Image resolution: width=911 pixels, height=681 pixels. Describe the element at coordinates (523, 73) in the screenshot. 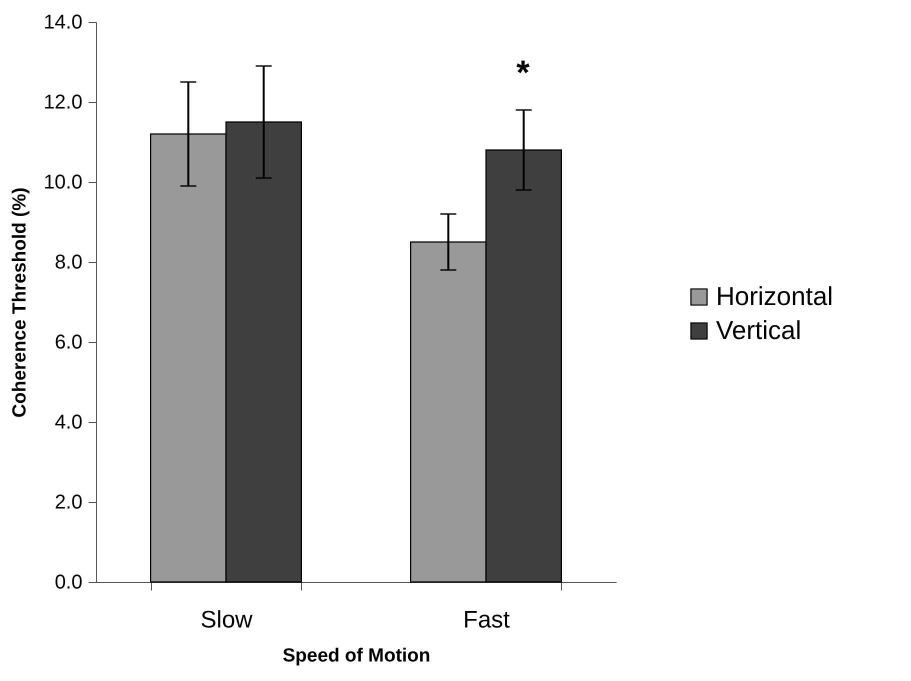

I see `annotation: *` at that location.